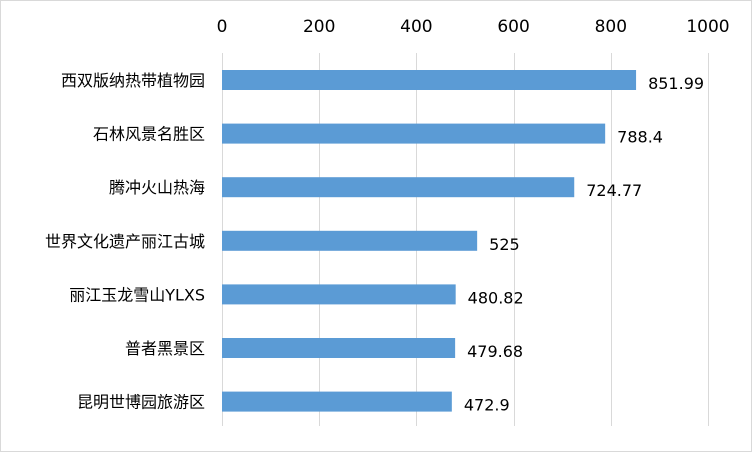 This screenshot has width=752, height=452. I want to click on x-tick-label: 600, so click(513, 27).